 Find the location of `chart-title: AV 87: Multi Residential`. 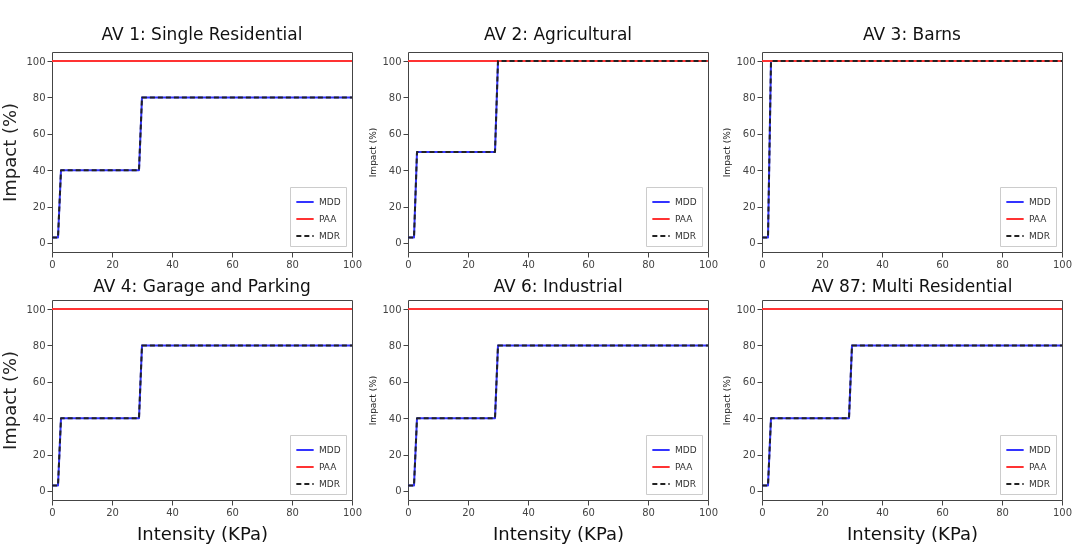

chart-title: AV 87: Multi Residential is located at coordinates (912, 286).